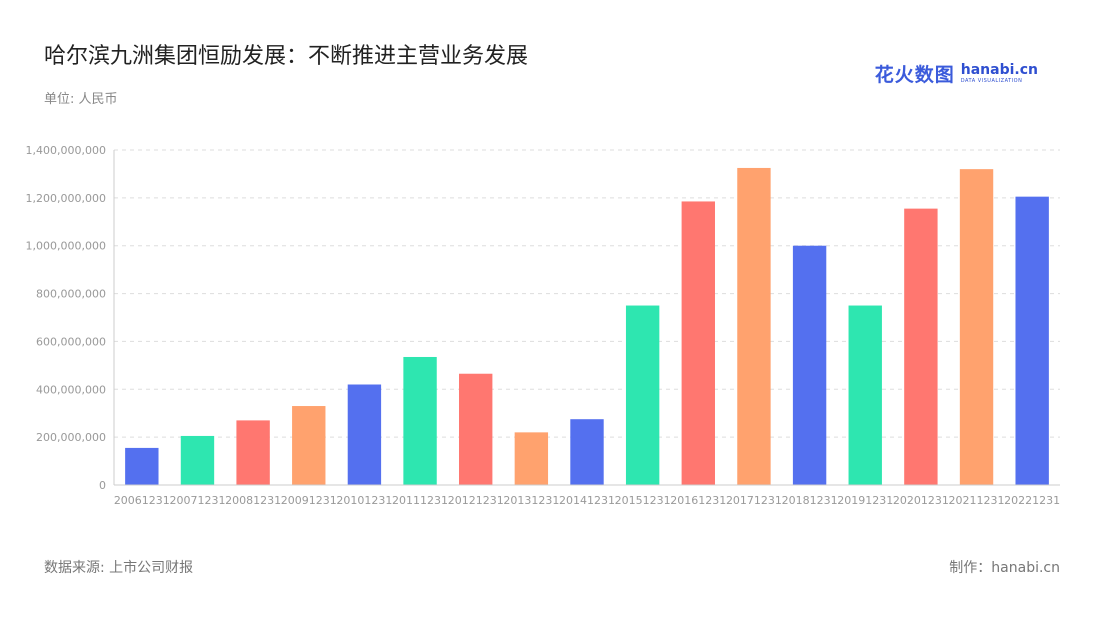 Image resolution: width=1100 pixels, height=620 pixels. Describe the element at coordinates (914, 75) in the screenshot. I see `logo-cn-text: 花火数图` at that location.